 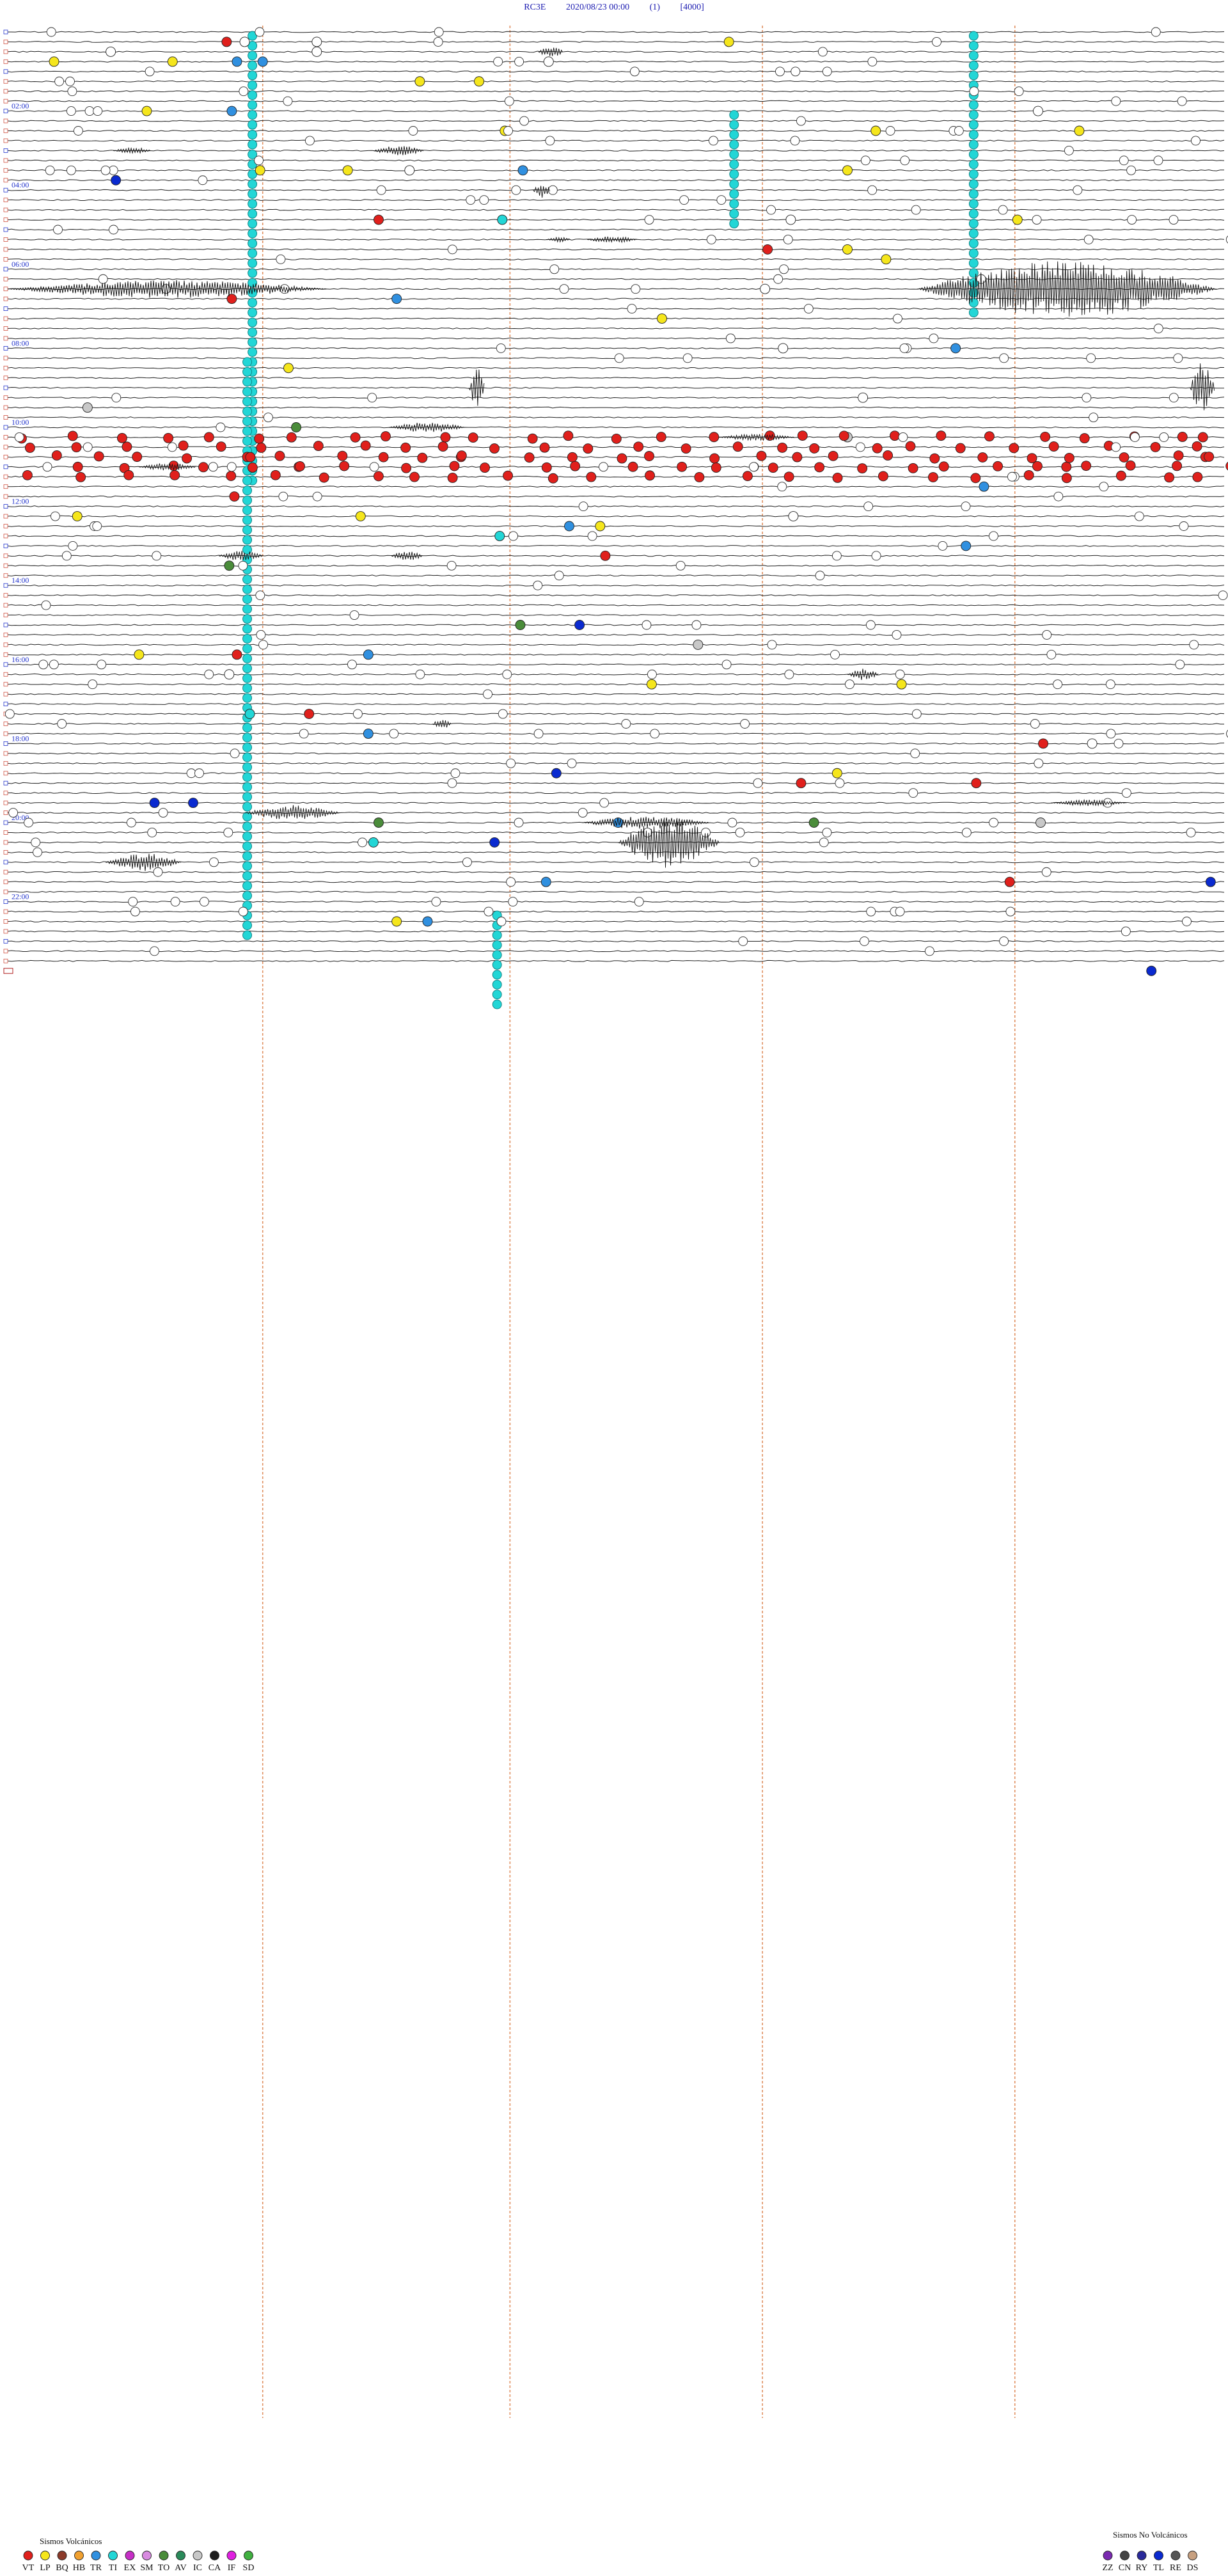 What do you see at coordinates (597, 7) in the screenshot?
I see `start-datetime: 2020/08/23 00:00` at bounding box center [597, 7].